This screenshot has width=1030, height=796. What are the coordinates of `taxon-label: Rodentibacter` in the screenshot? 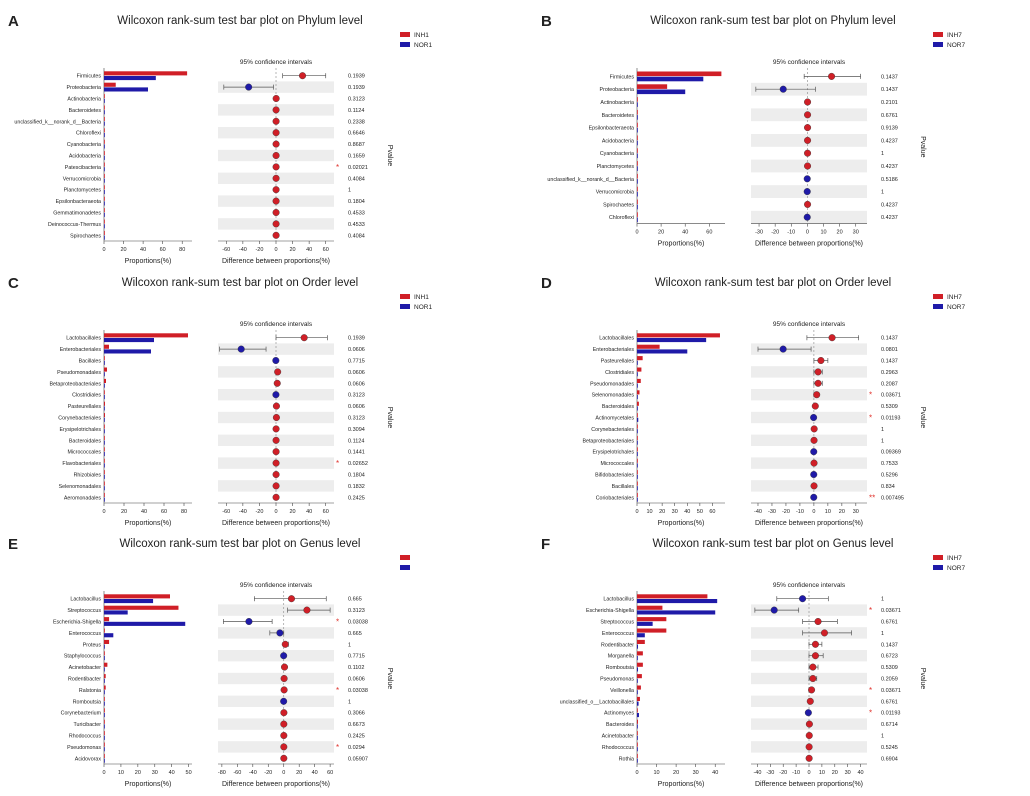 It's located at (617, 645).